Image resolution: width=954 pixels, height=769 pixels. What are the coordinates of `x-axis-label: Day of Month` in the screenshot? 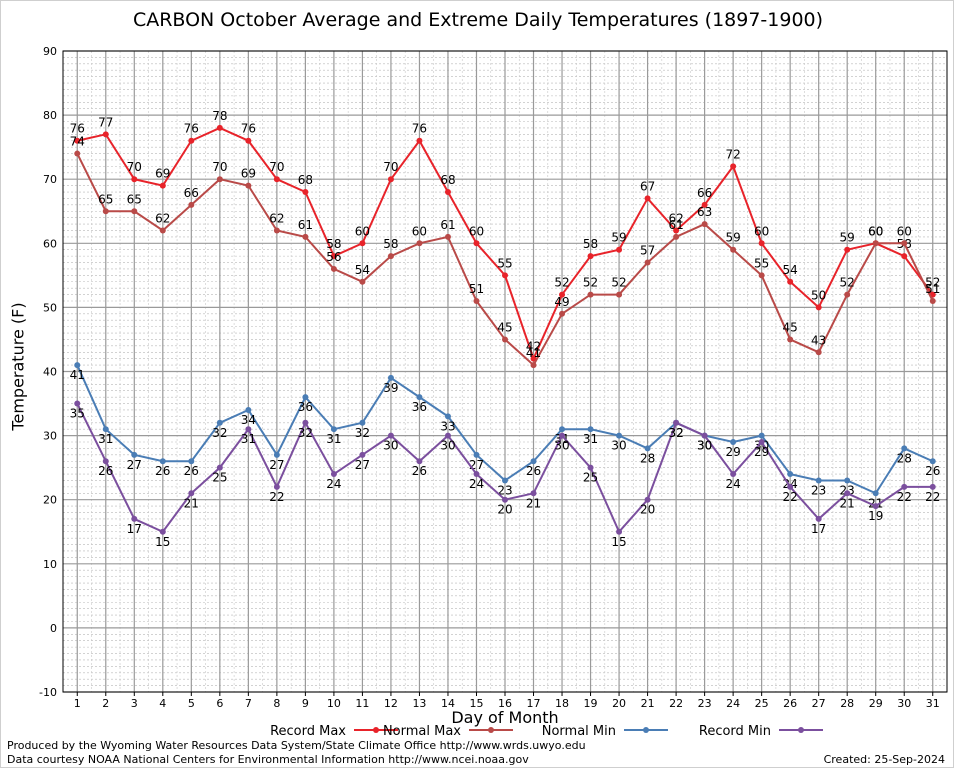 It's located at (505, 717).